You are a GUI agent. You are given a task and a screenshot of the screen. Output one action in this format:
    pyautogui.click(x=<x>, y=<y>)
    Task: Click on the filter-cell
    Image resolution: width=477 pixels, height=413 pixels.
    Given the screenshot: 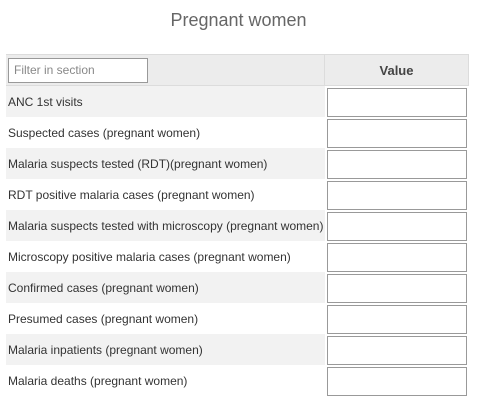 What is the action you would take?
    pyautogui.click(x=165, y=70)
    